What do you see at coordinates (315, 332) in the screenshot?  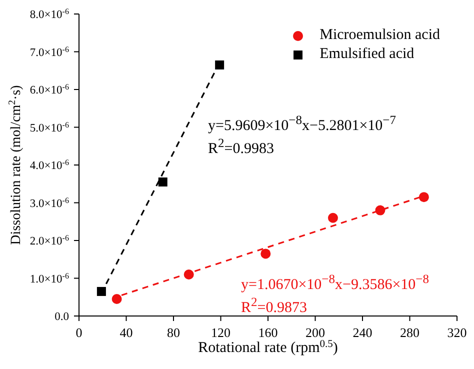 I see `x-tick-label: 200` at bounding box center [315, 332].